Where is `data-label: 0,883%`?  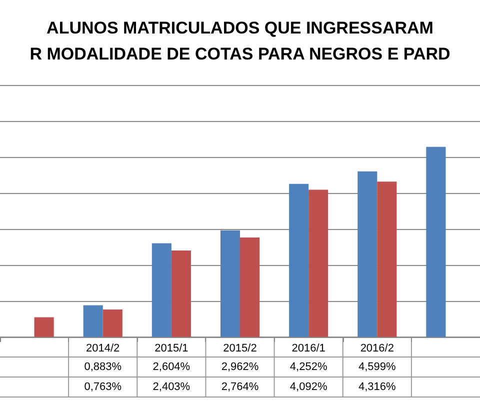
data-label: 0,883% is located at coordinates (103, 367).